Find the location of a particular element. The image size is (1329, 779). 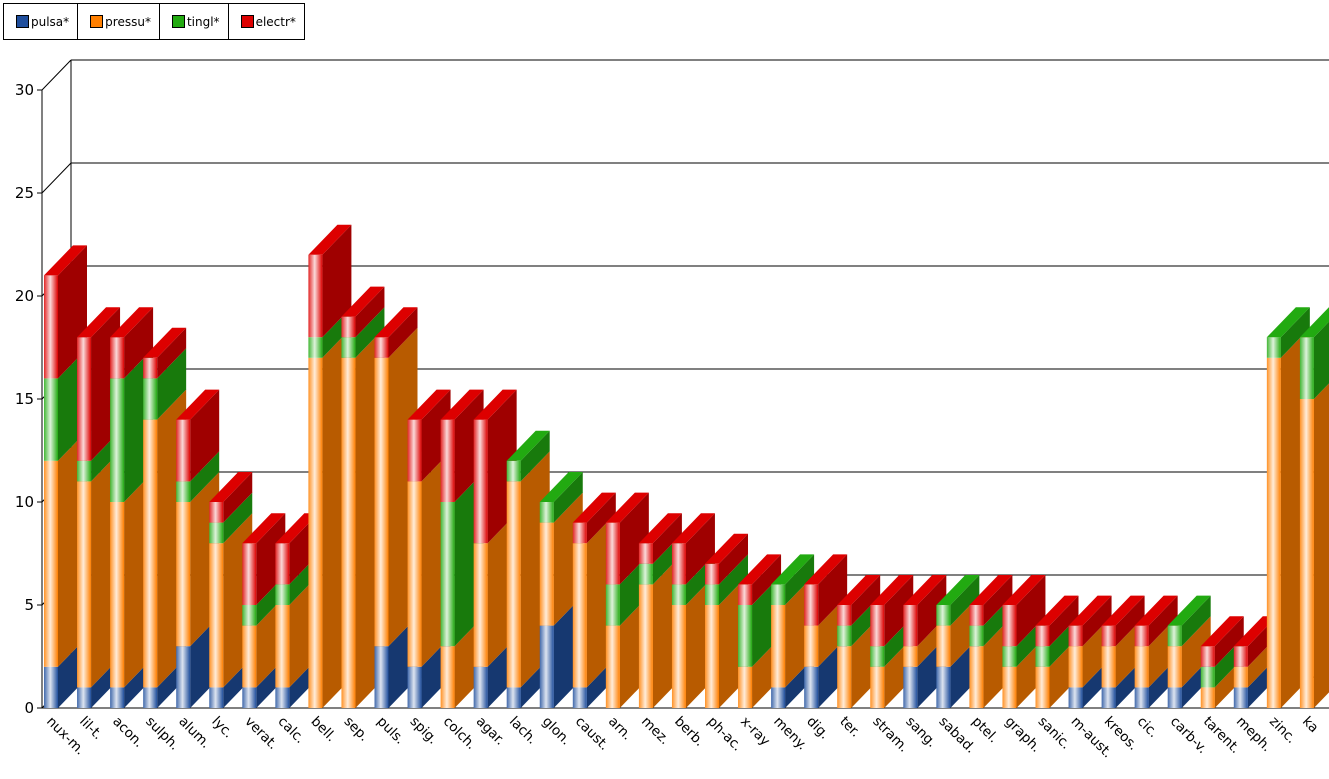

bar-stack-sabad. is located at coordinates (958, 641).